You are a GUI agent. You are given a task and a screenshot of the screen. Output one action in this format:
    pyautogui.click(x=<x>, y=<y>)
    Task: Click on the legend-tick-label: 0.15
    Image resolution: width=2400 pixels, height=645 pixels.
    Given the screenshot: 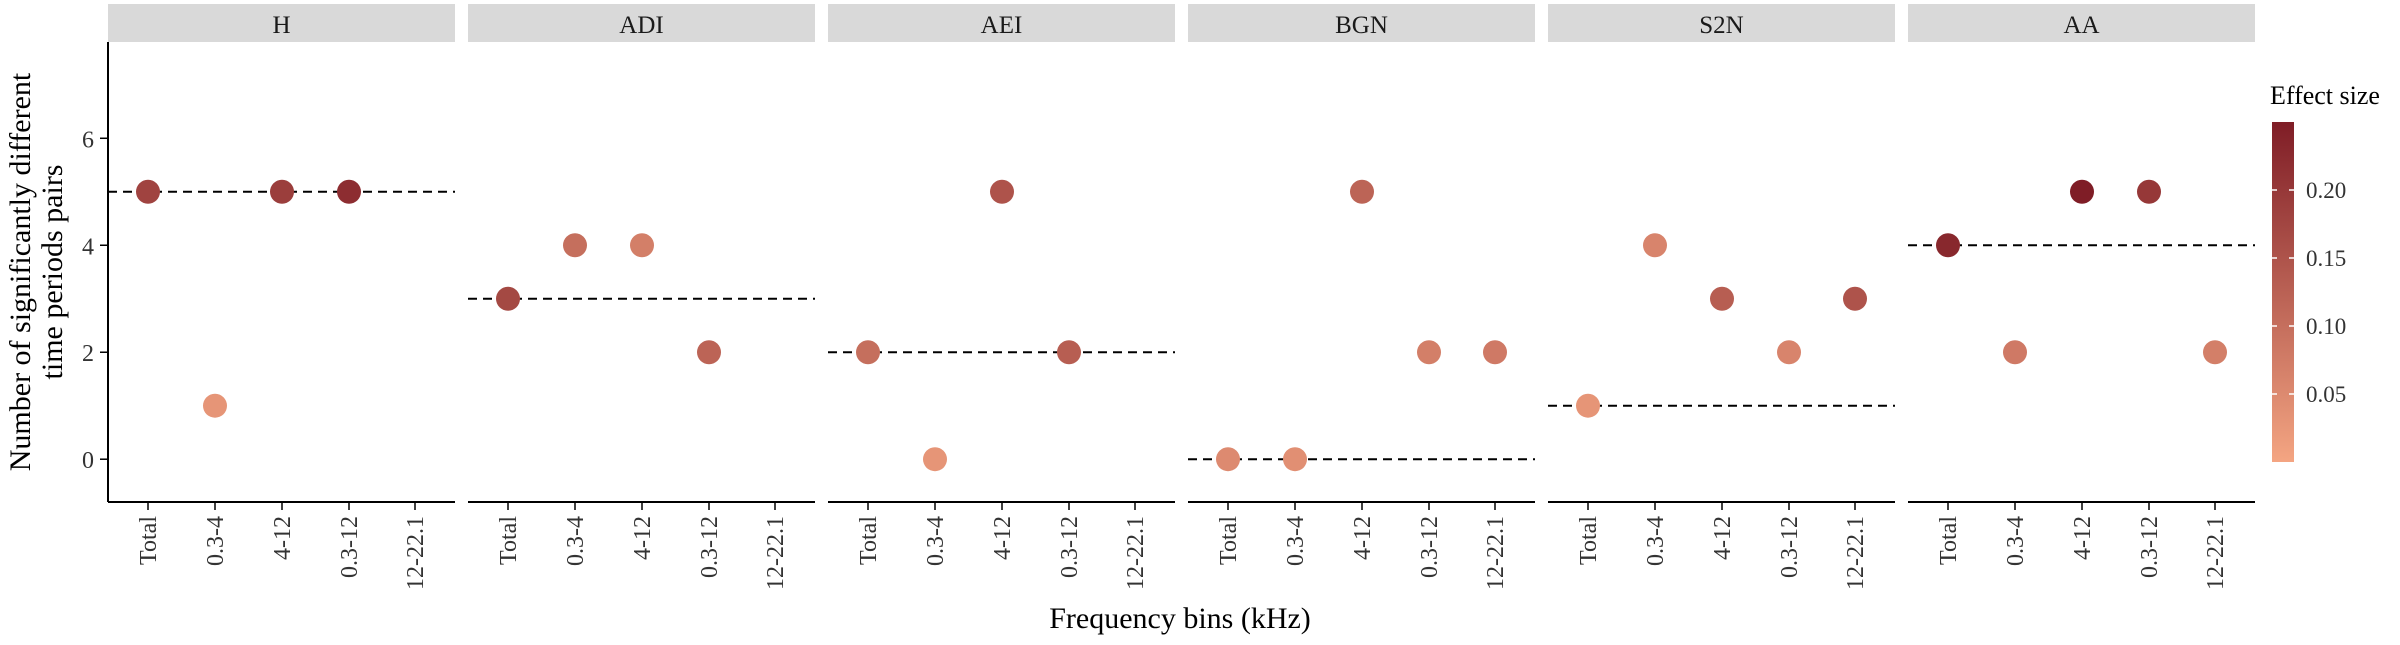 What is the action you would take?
    pyautogui.click(x=2326, y=258)
    